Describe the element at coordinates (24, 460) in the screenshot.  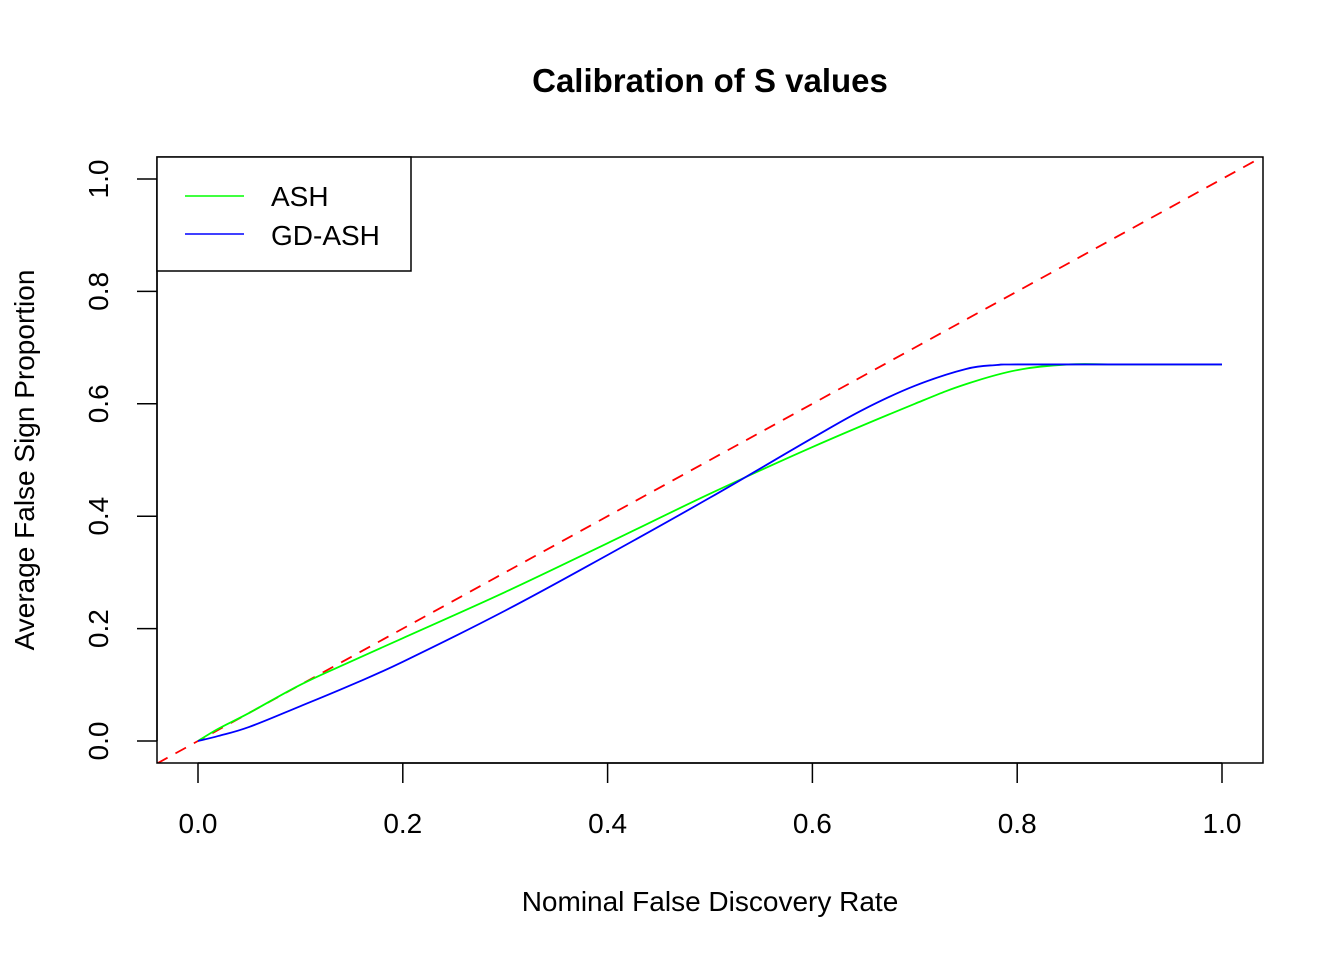
I see `y-axis-label: Average False Sign Proportion` at that location.